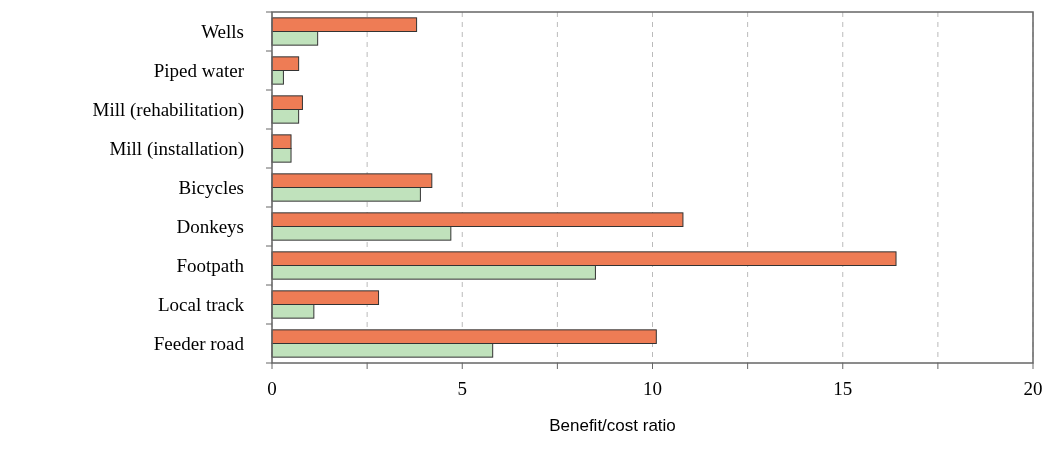 This screenshot has width=1055, height=467. Describe the element at coordinates (201, 305) in the screenshot. I see `y-tick-label: Local track` at that location.